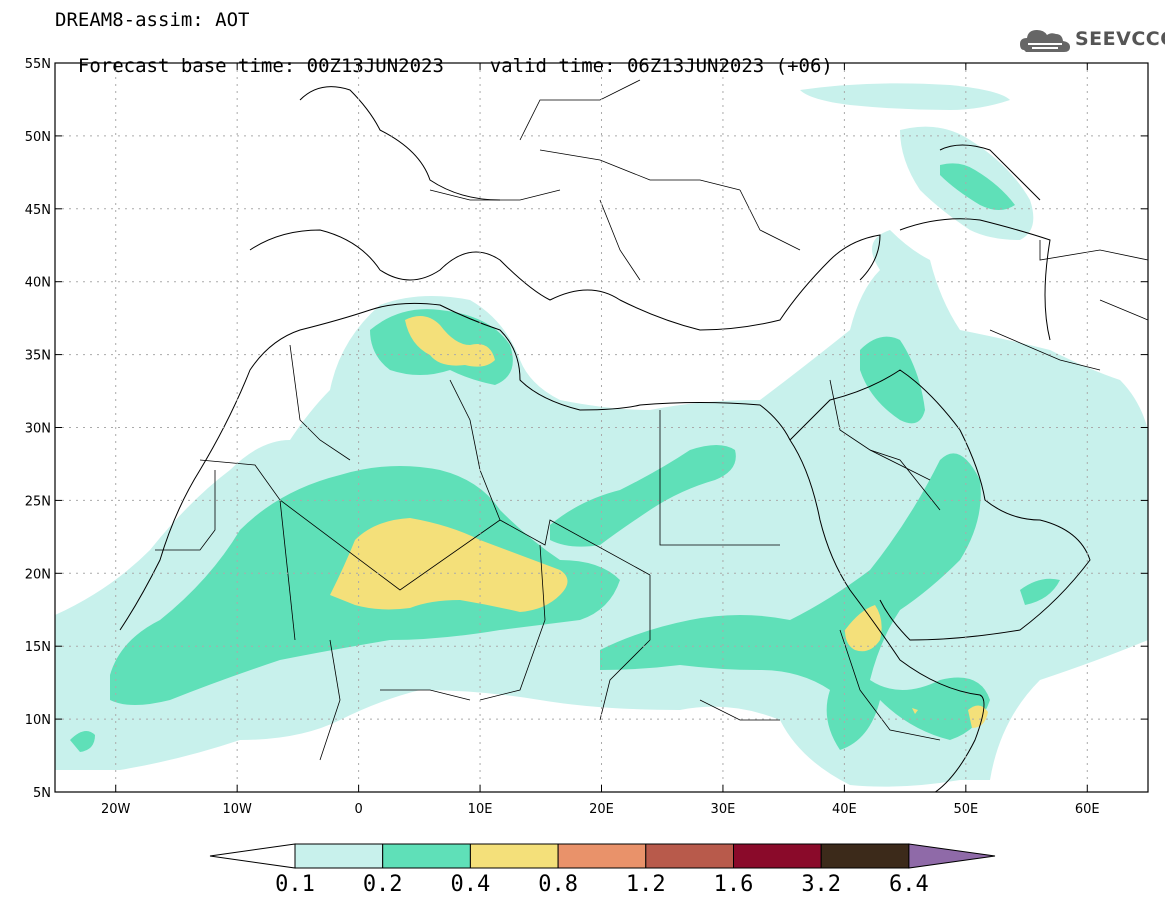 This screenshot has height=905, width=1165. I want to click on lat-label: 30N, so click(38, 429).